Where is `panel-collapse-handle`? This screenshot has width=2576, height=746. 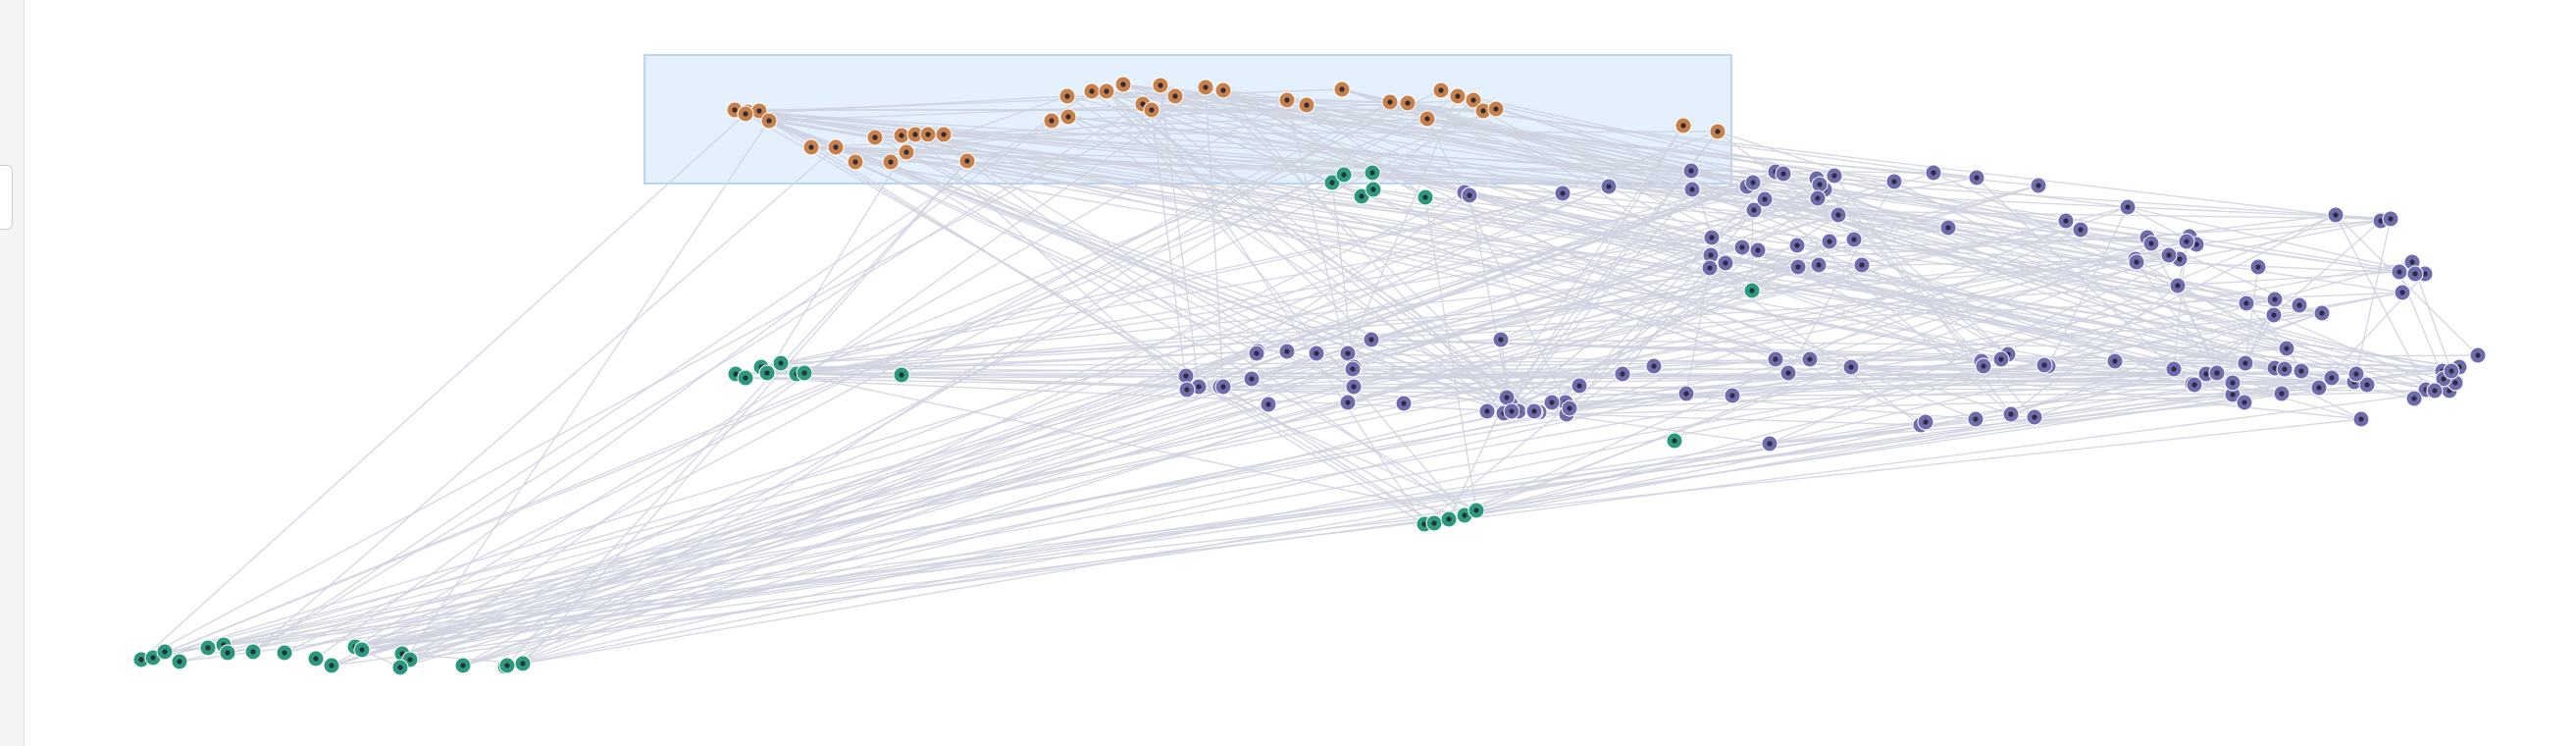 panel-collapse-handle is located at coordinates (6, 198).